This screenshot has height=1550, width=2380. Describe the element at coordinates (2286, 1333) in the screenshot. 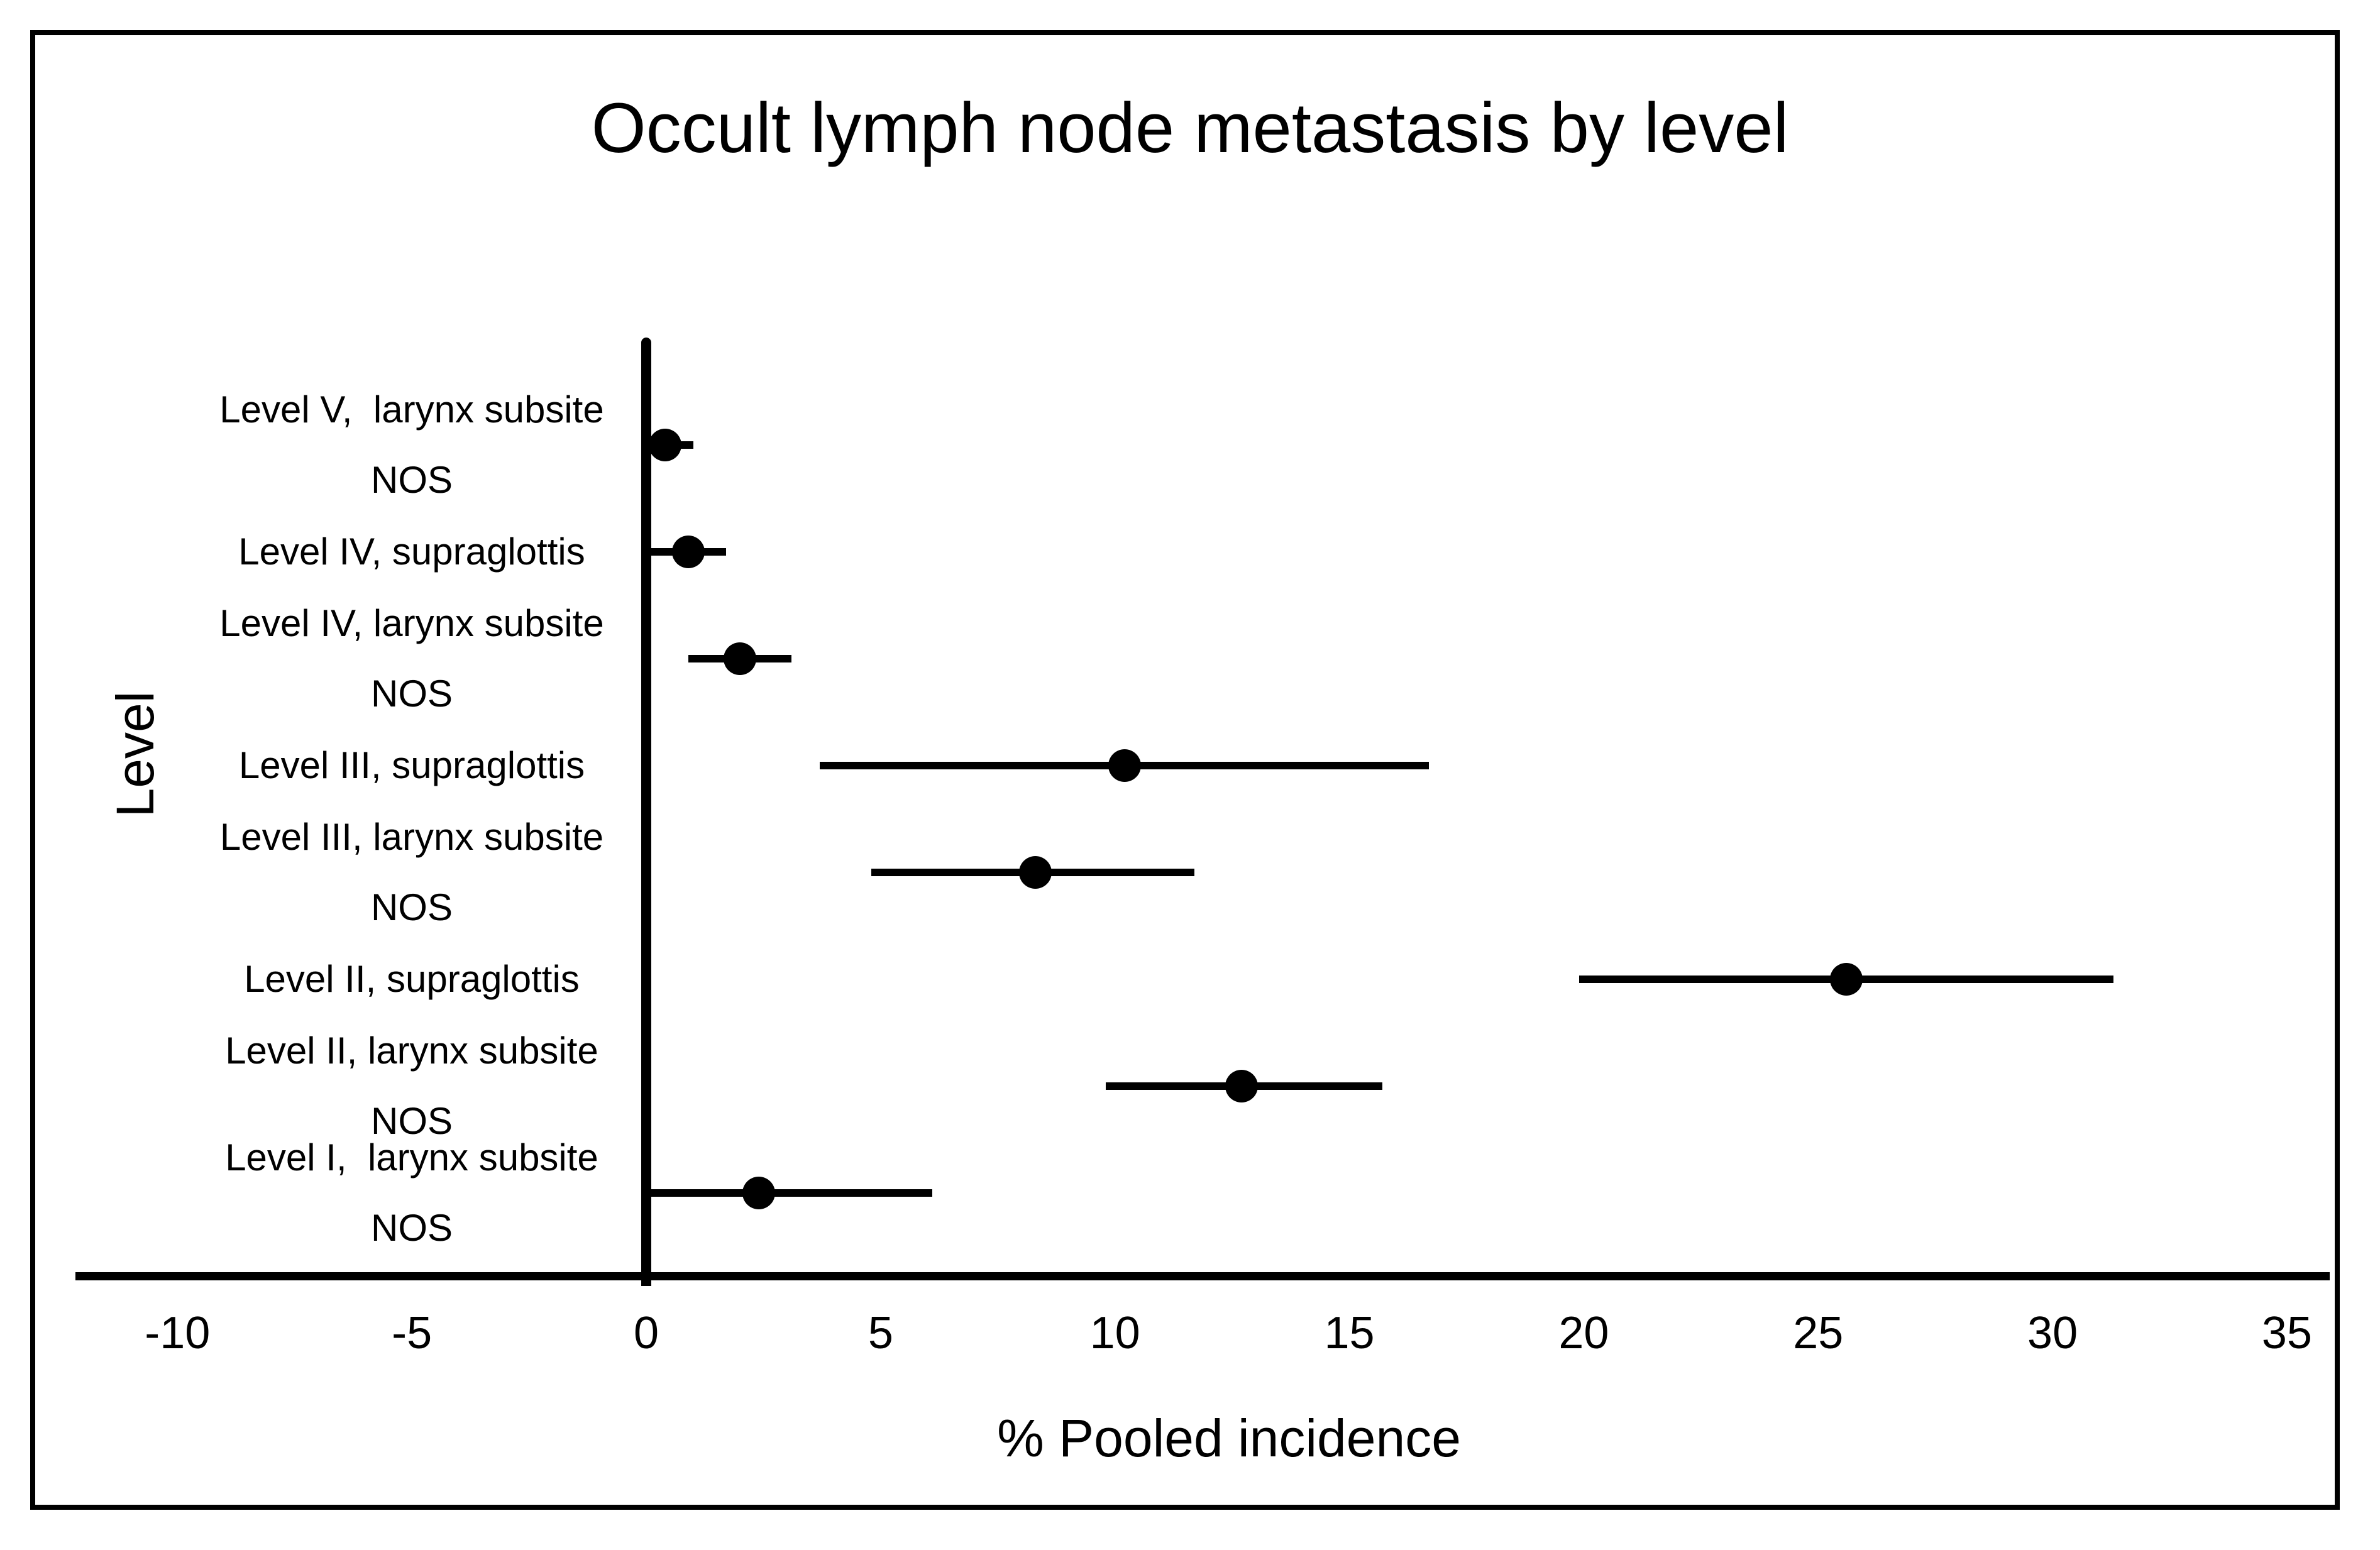

I see `x-tick-label: 35` at that location.